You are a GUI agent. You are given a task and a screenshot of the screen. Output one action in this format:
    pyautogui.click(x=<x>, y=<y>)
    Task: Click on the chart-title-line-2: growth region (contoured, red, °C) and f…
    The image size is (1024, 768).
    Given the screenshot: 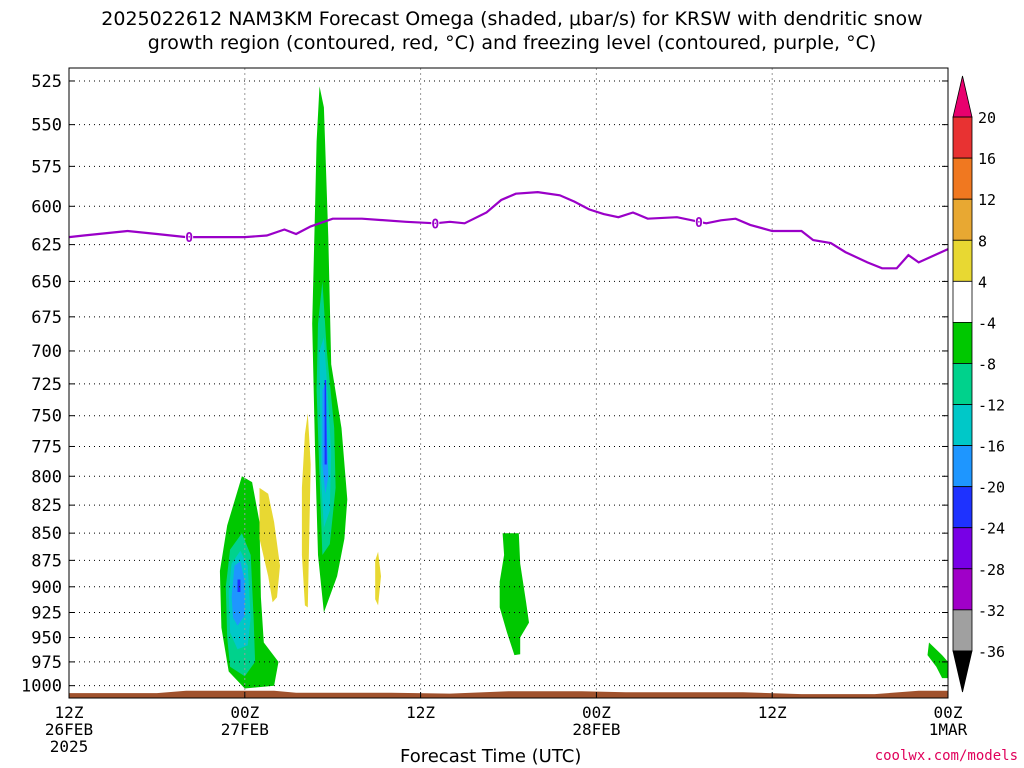 What is the action you would take?
    pyautogui.click(x=512, y=43)
    